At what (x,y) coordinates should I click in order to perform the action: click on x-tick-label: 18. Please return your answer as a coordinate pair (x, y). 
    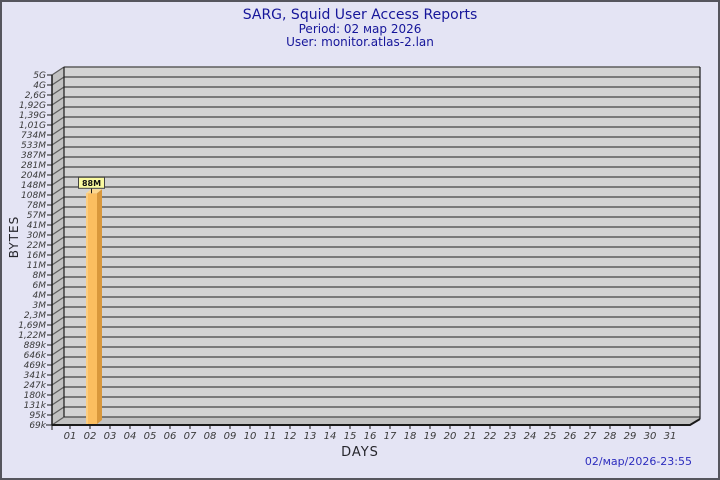
    Looking at the image, I should click on (410, 436).